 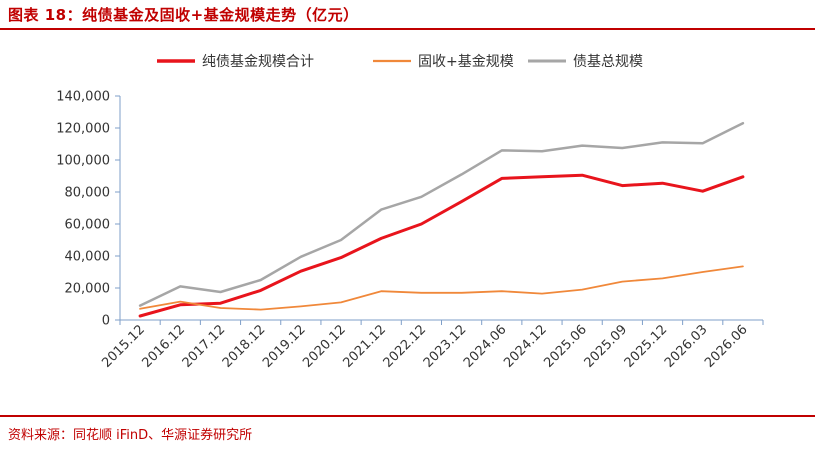 What do you see at coordinates (284, 346) in the screenshot?
I see `x-tick-label: 2019.12` at bounding box center [284, 346].